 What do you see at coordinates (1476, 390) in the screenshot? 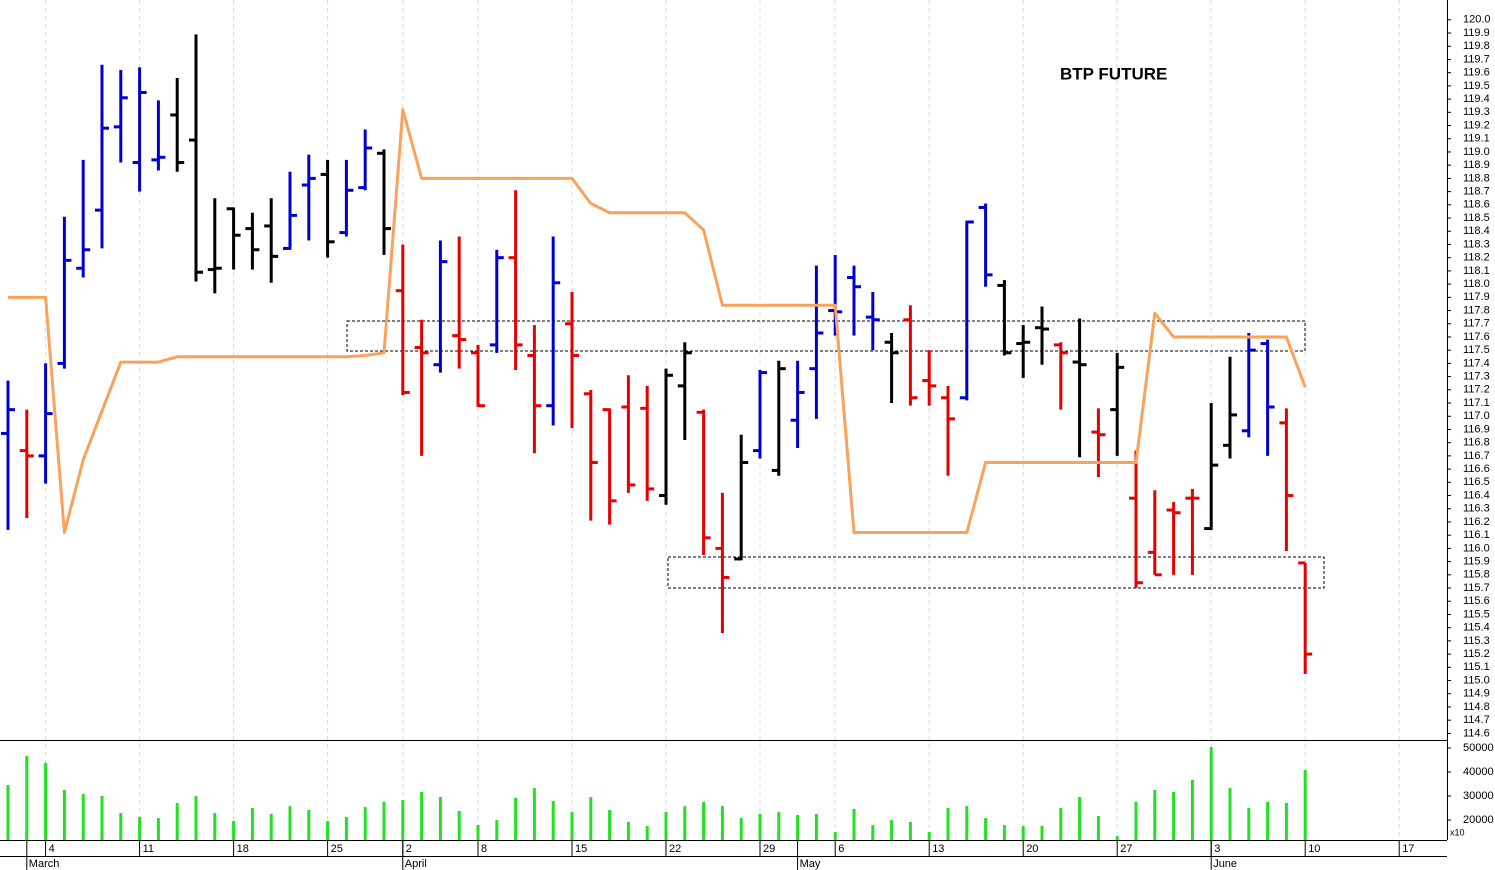
I see `y-tick-label: 117.2` at bounding box center [1476, 390].